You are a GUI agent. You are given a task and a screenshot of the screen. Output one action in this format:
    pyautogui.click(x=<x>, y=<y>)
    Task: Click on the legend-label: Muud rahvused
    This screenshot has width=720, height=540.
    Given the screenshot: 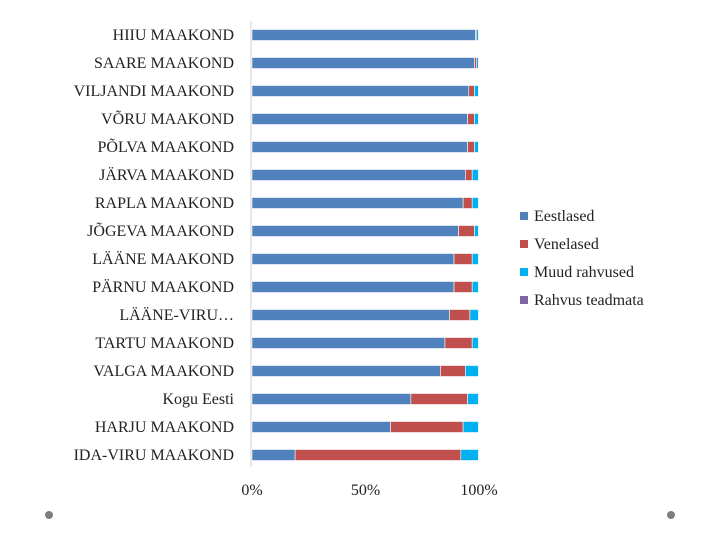 What is the action you would take?
    pyautogui.click(x=584, y=272)
    